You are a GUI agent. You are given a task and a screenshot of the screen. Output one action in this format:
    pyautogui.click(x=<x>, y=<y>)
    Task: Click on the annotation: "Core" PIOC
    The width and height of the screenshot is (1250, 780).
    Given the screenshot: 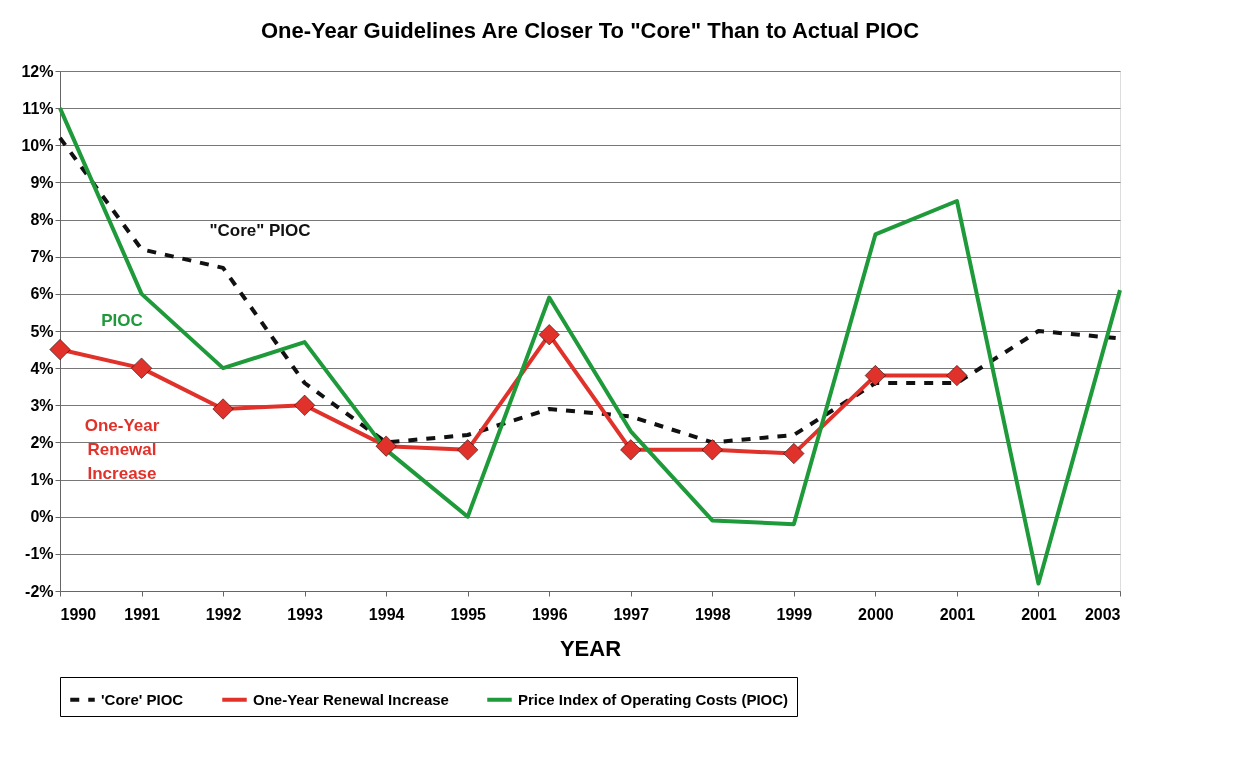 What is the action you would take?
    pyautogui.click(x=260, y=230)
    